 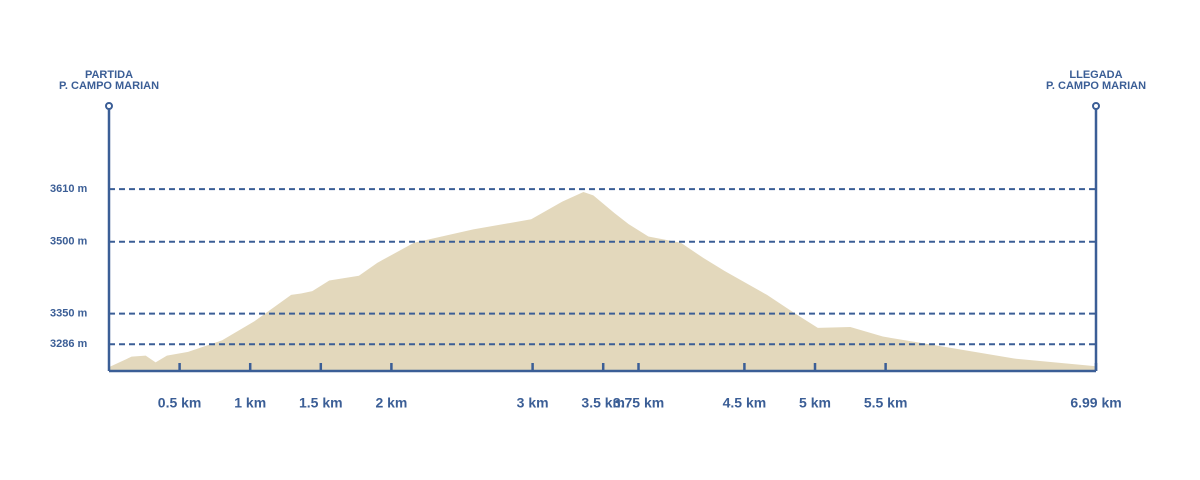 I want to click on y-tick-label: 3500 m, so click(x=69, y=242).